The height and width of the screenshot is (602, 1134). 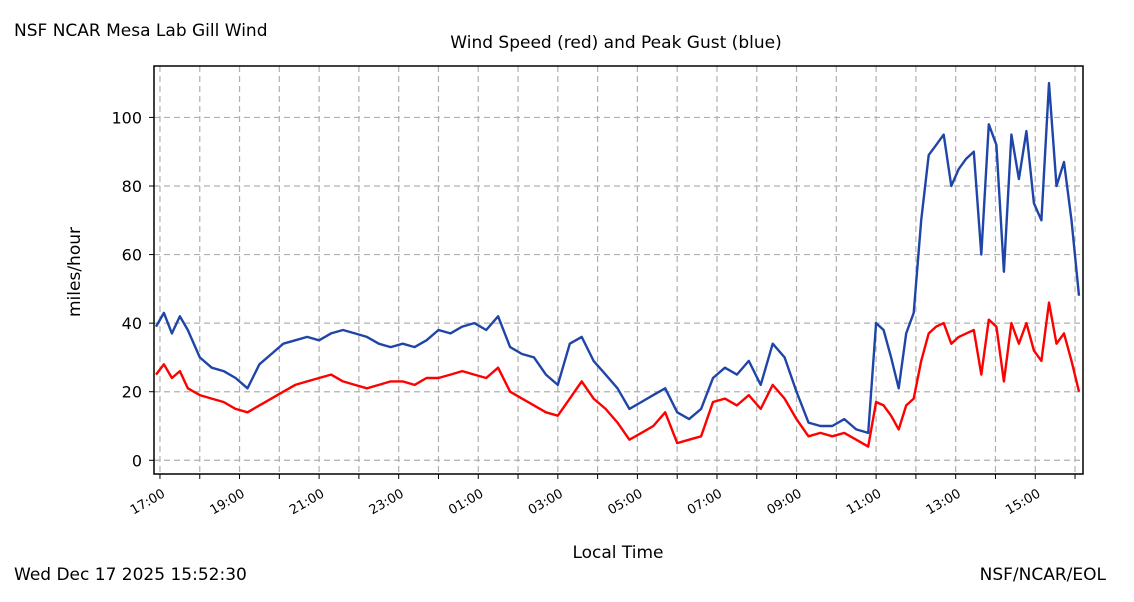 I want to click on x-tick-label: 03:00, so click(x=546, y=502).